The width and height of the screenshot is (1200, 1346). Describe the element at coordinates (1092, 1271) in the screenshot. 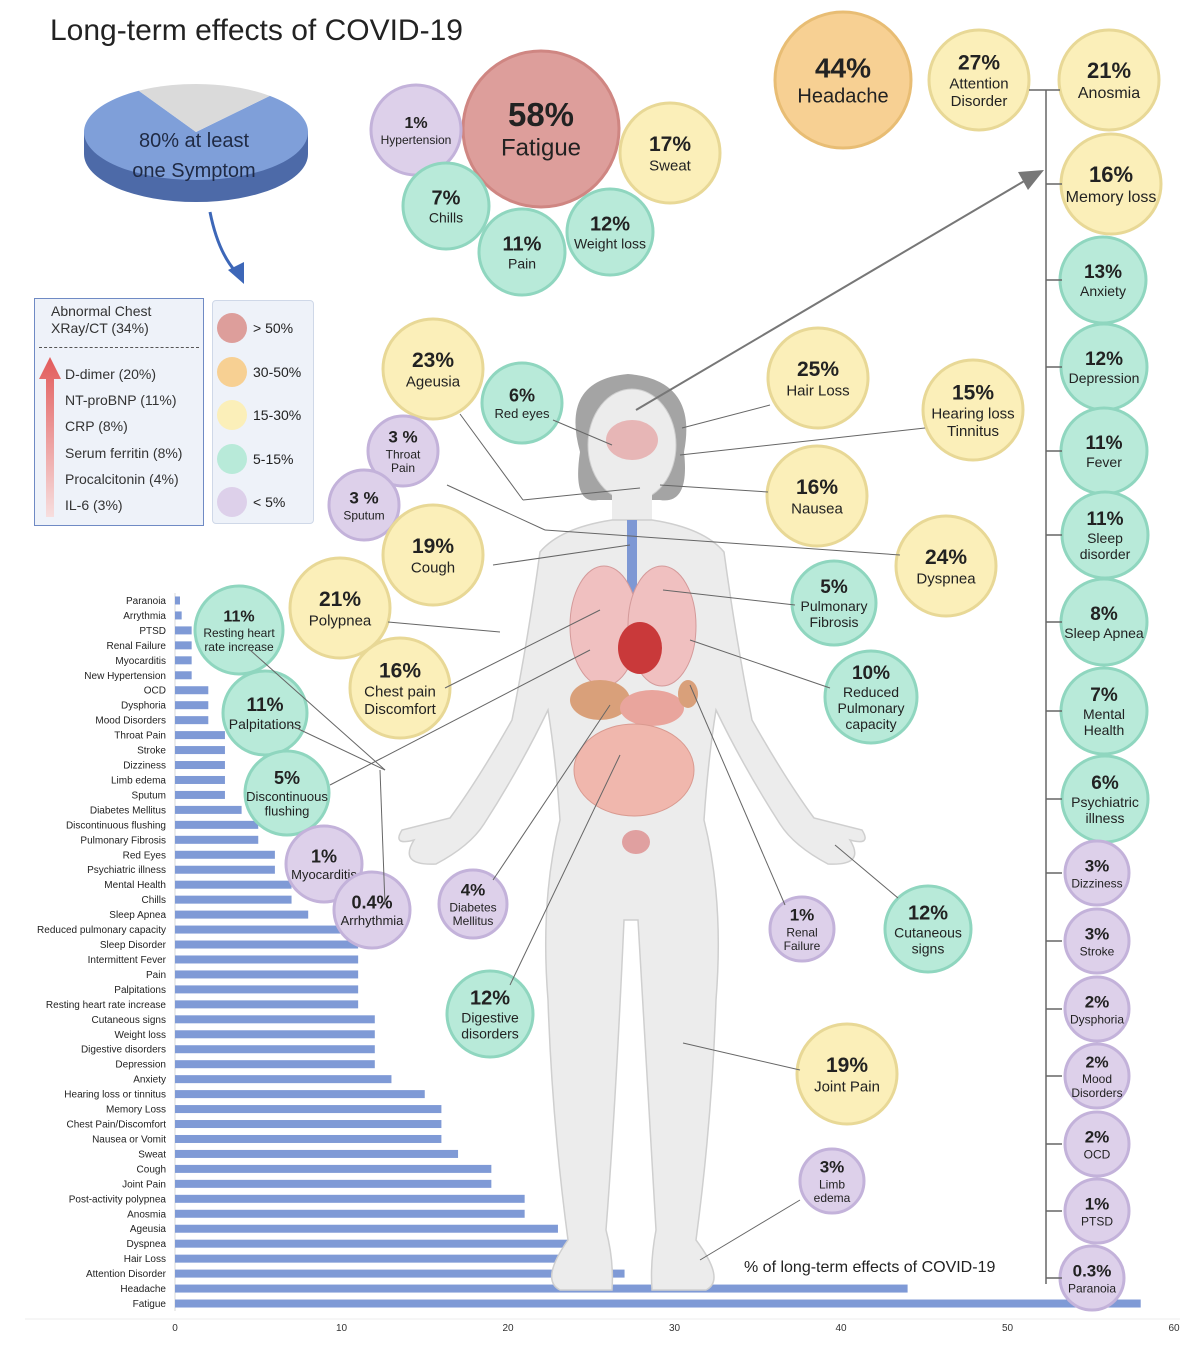

I see `bubble-percentage: 0.3%` at that location.